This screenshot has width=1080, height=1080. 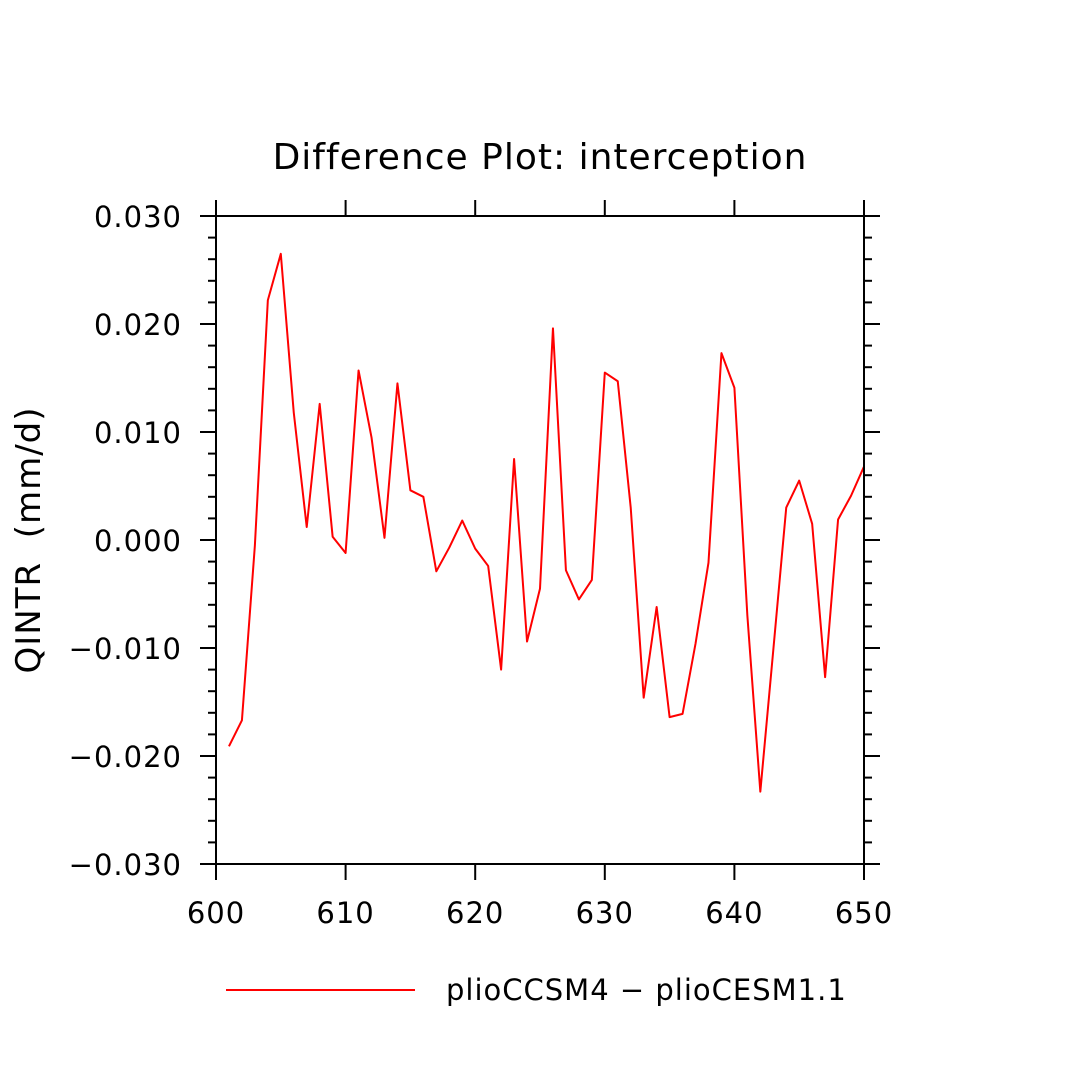 What do you see at coordinates (125, 865) in the screenshot?
I see `y-tick-label: −0.030` at bounding box center [125, 865].